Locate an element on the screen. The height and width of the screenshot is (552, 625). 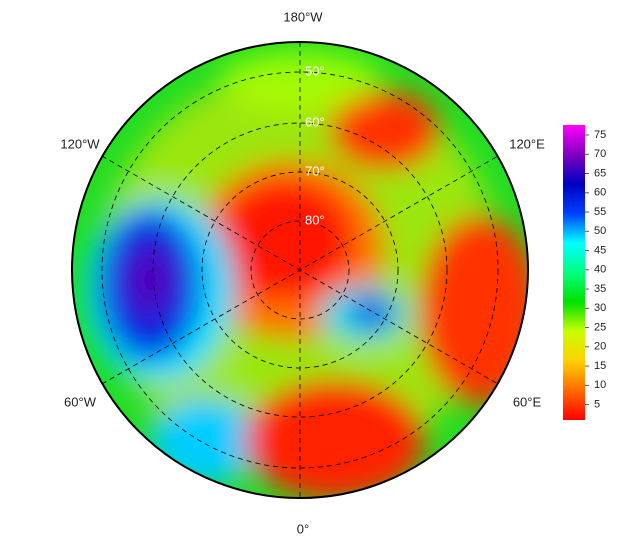
latitude-label: 60° is located at coordinates (315, 121).